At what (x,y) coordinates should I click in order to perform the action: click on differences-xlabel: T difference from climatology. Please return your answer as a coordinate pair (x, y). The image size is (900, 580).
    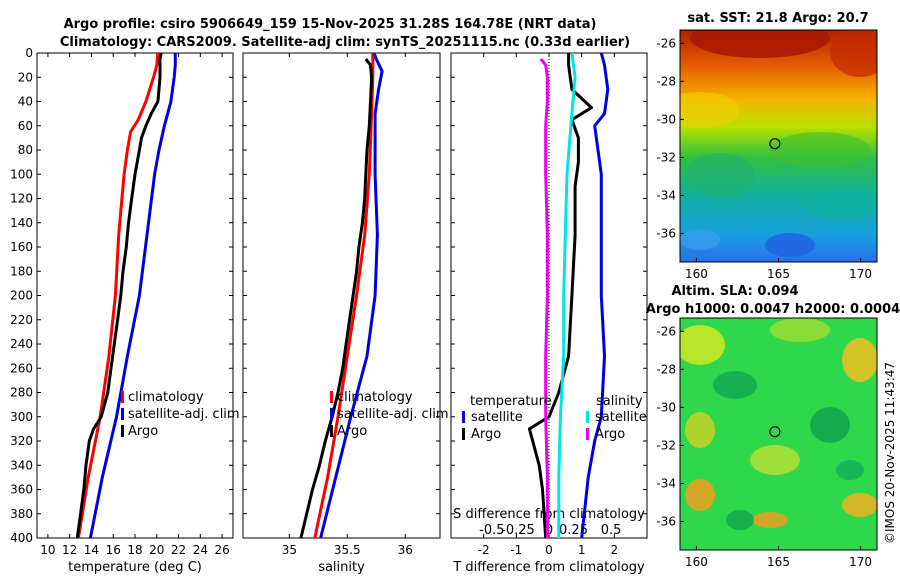
    Looking at the image, I should click on (548, 567).